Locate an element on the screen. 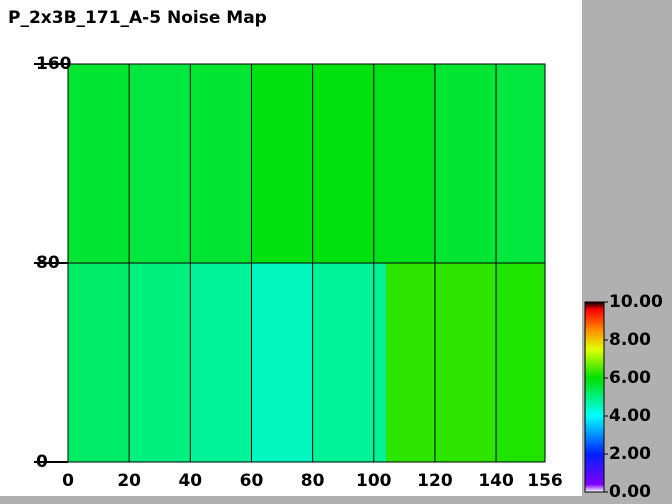  chart-title: P_2x3B_171_A-5 Noise Map is located at coordinates (137, 18).